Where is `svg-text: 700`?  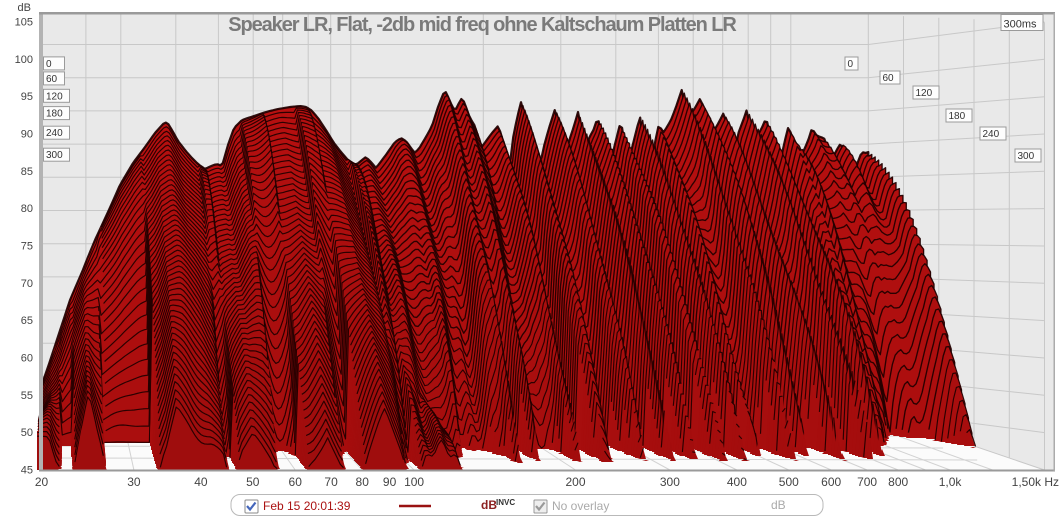
svg-text: 700 is located at coordinates (867, 482).